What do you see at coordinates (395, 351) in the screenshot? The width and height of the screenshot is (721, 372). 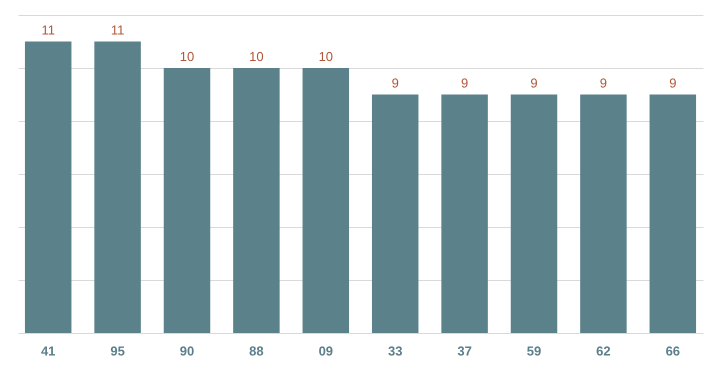 I see `x-tick-label: 33` at bounding box center [395, 351].